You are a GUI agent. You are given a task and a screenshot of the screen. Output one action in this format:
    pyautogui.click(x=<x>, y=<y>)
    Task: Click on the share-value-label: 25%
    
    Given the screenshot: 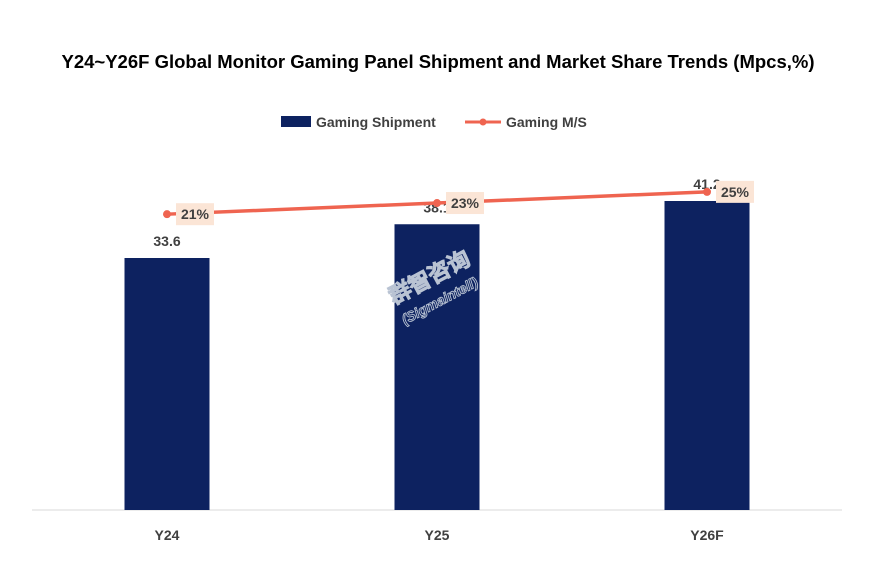 What is the action you would take?
    pyautogui.click(x=735, y=192)
    